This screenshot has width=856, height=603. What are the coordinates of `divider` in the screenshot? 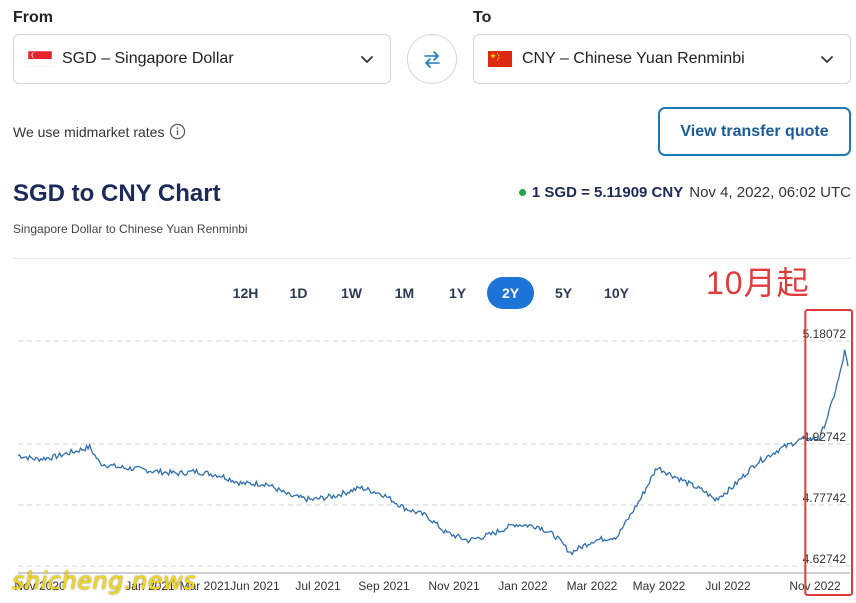 It's located at (432, 258).